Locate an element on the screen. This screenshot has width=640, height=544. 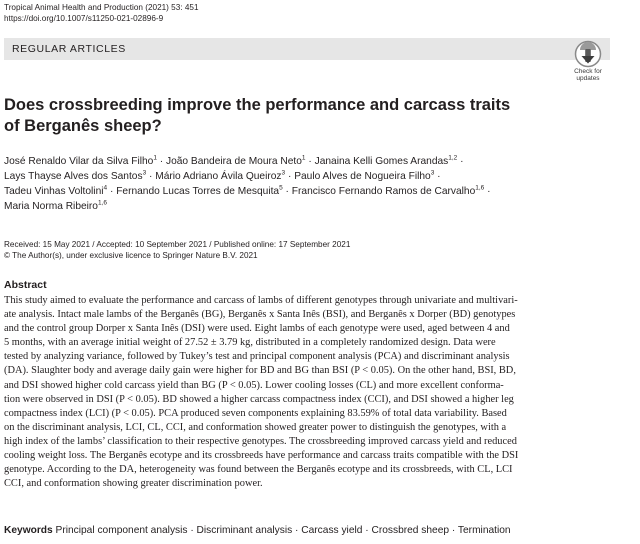
author-name: José Renaldo Vilar da Silva Filho is located at coordinates (79, 161).